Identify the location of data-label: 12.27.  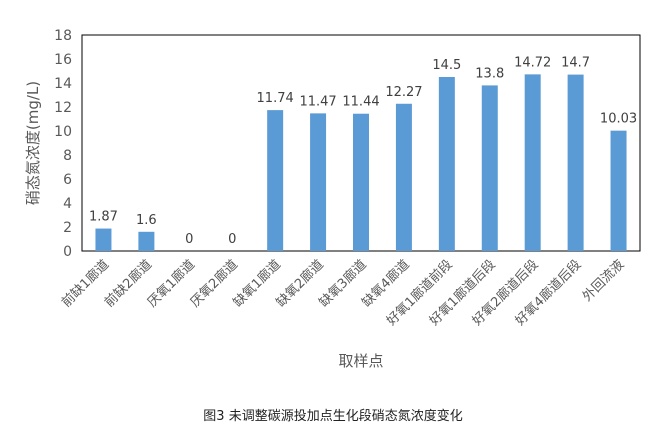
(403, 92).